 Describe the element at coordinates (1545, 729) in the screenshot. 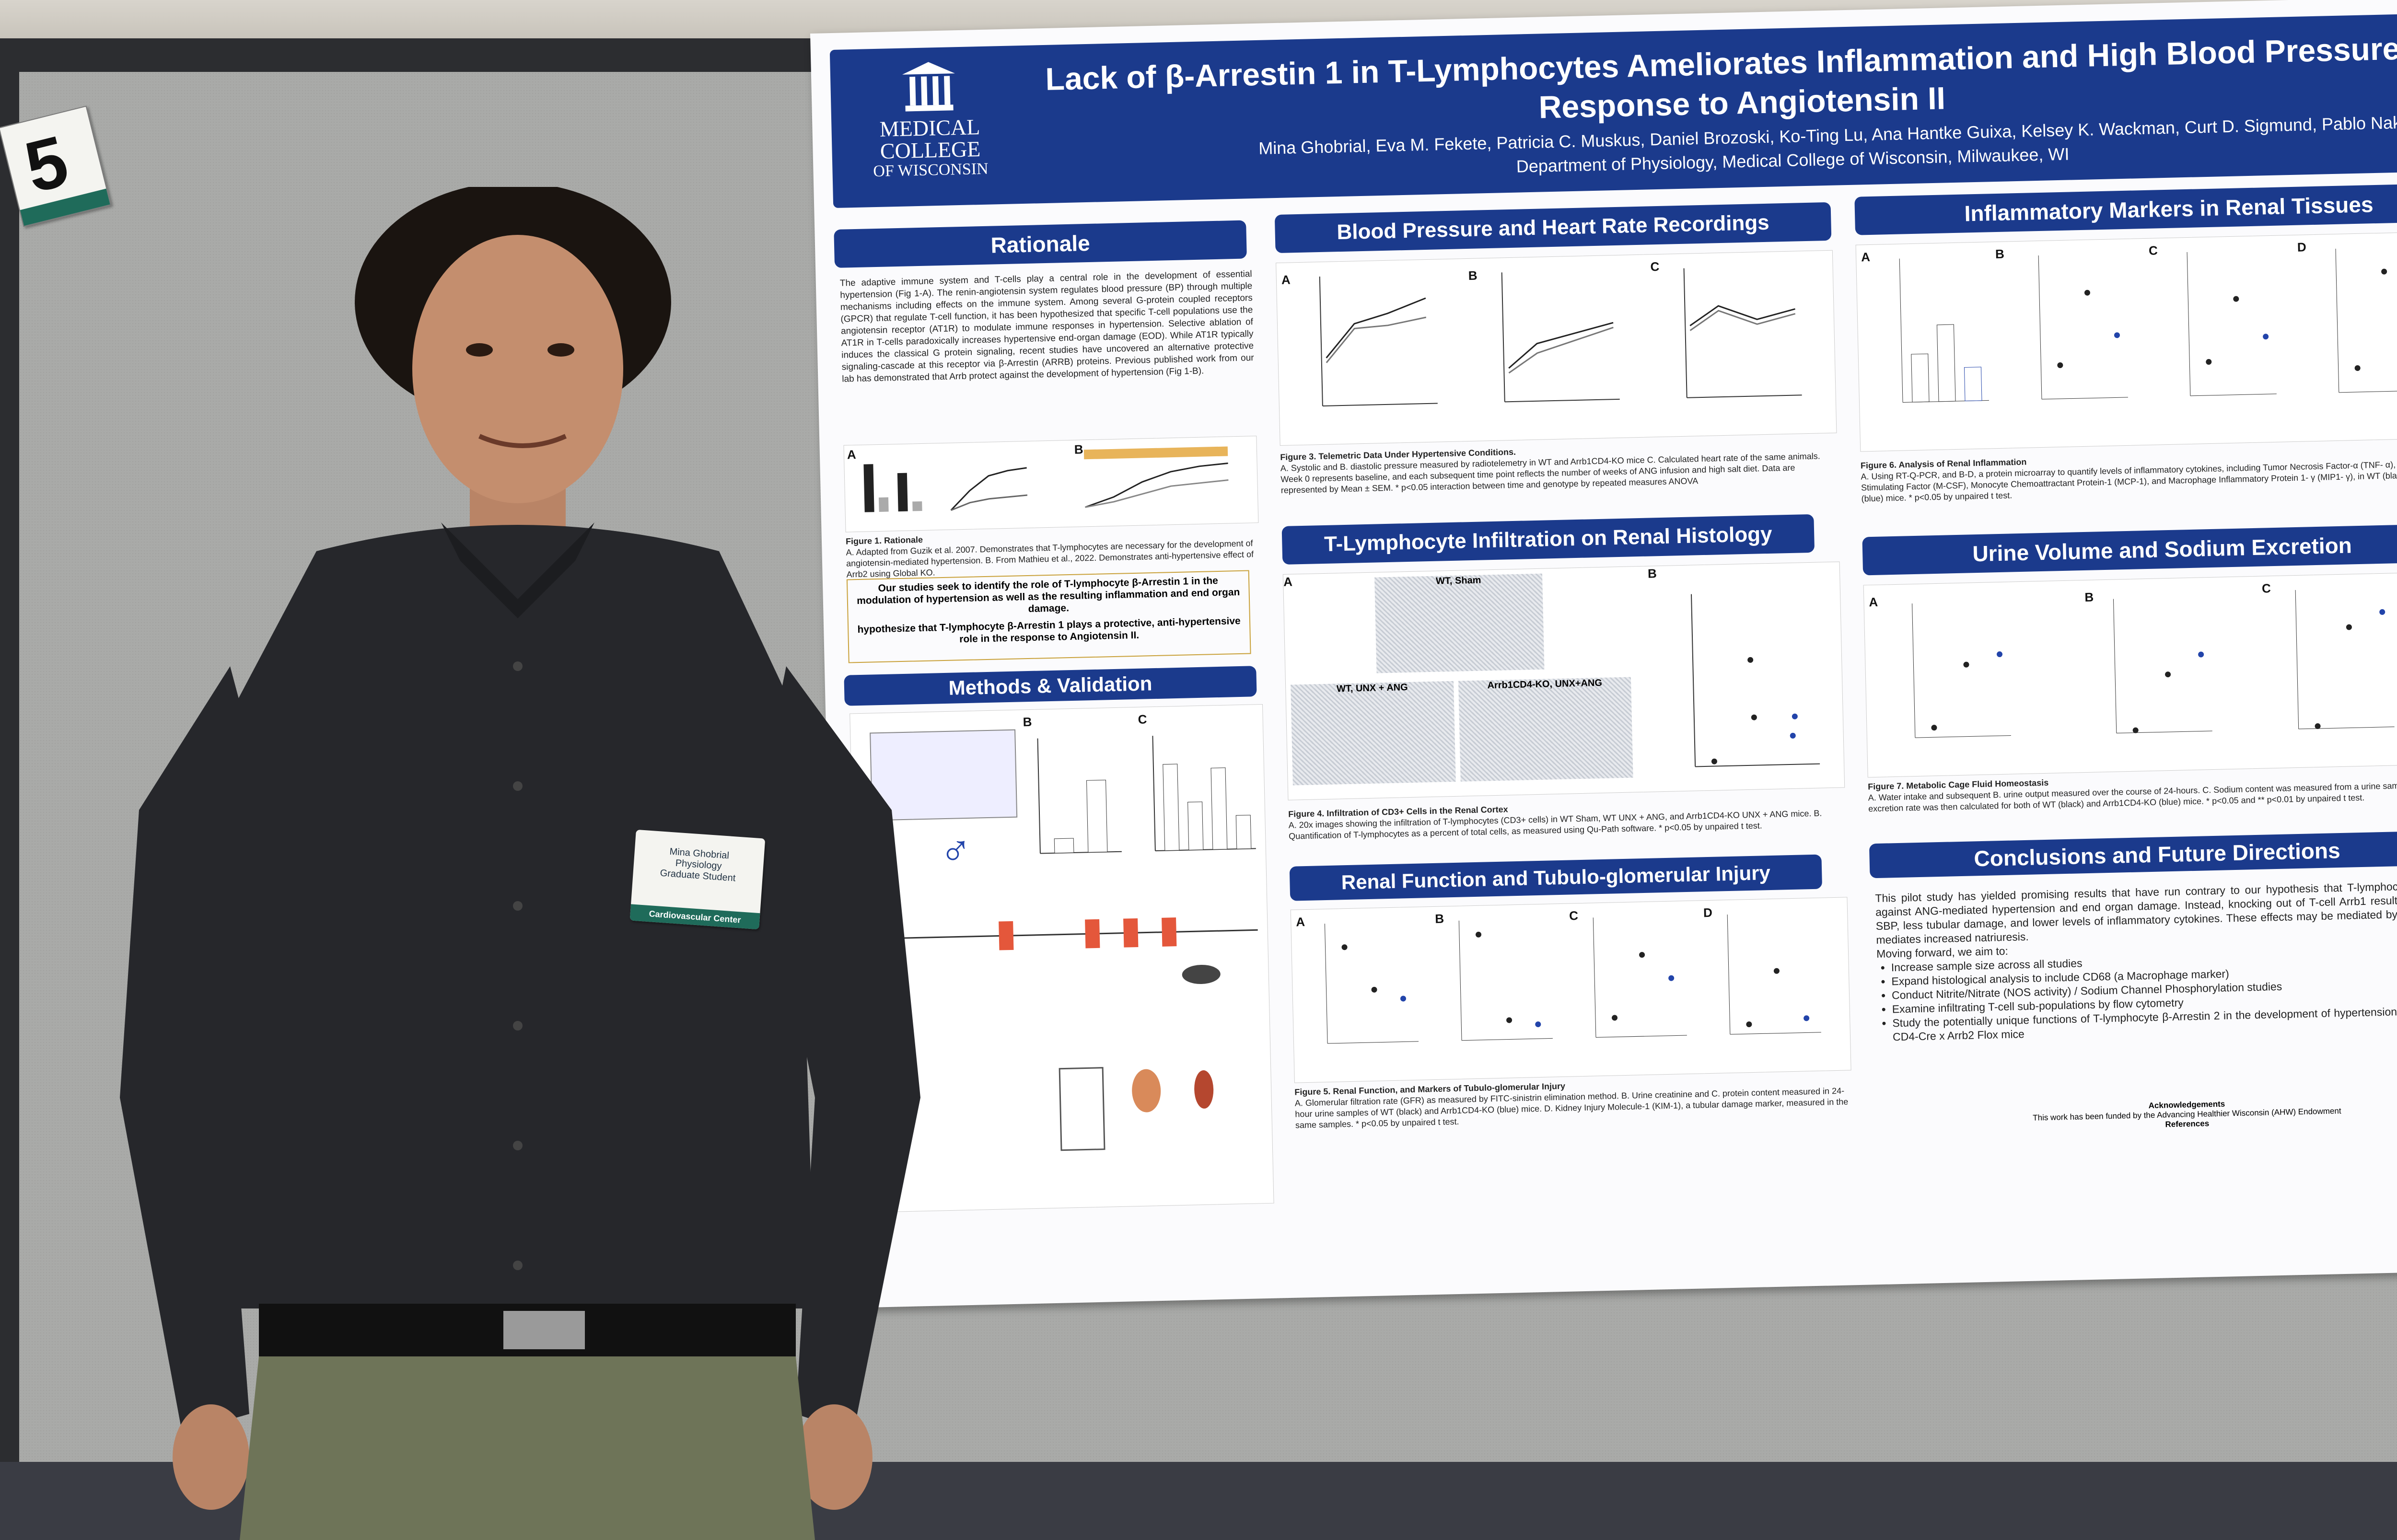

I see `histology-ko-unx-ang: Arrb1CD4-KO, UNX+ANG` at that location.